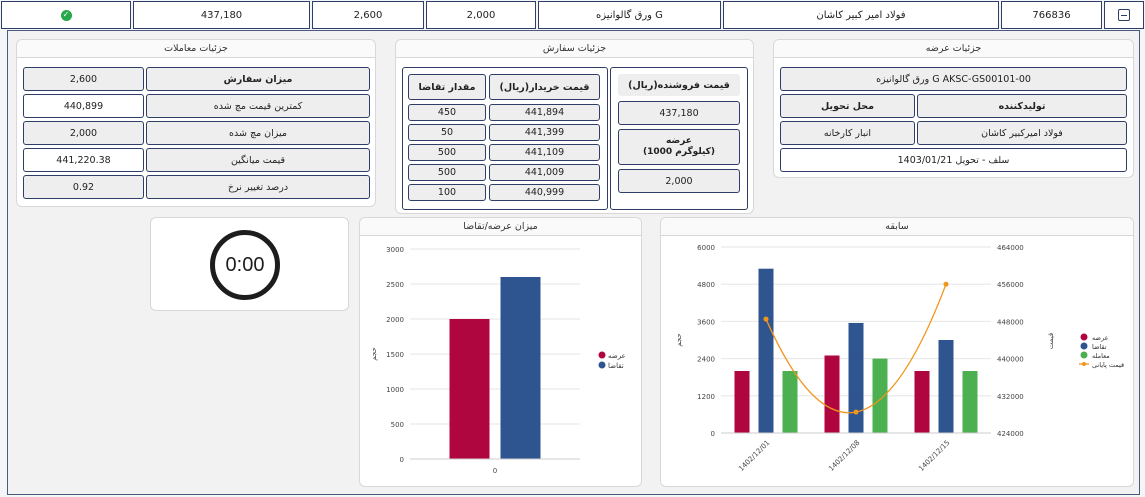 The image size is (1145, 497). Describe the element at coordinates (196, 49) in the screenshot. I see `trade-details-title: جزئیات معاملات` at that location.